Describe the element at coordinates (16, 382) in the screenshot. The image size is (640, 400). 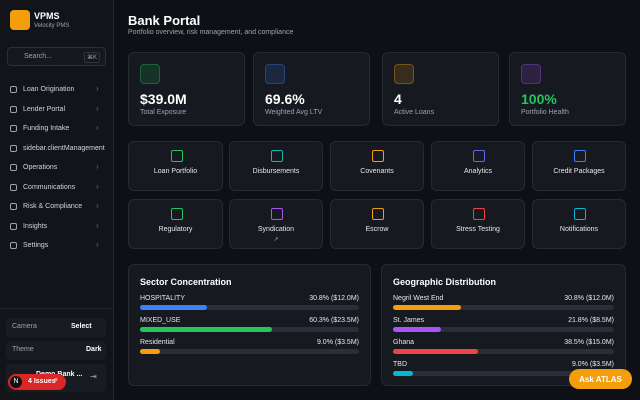
I see `badge-initial: N` at that location.